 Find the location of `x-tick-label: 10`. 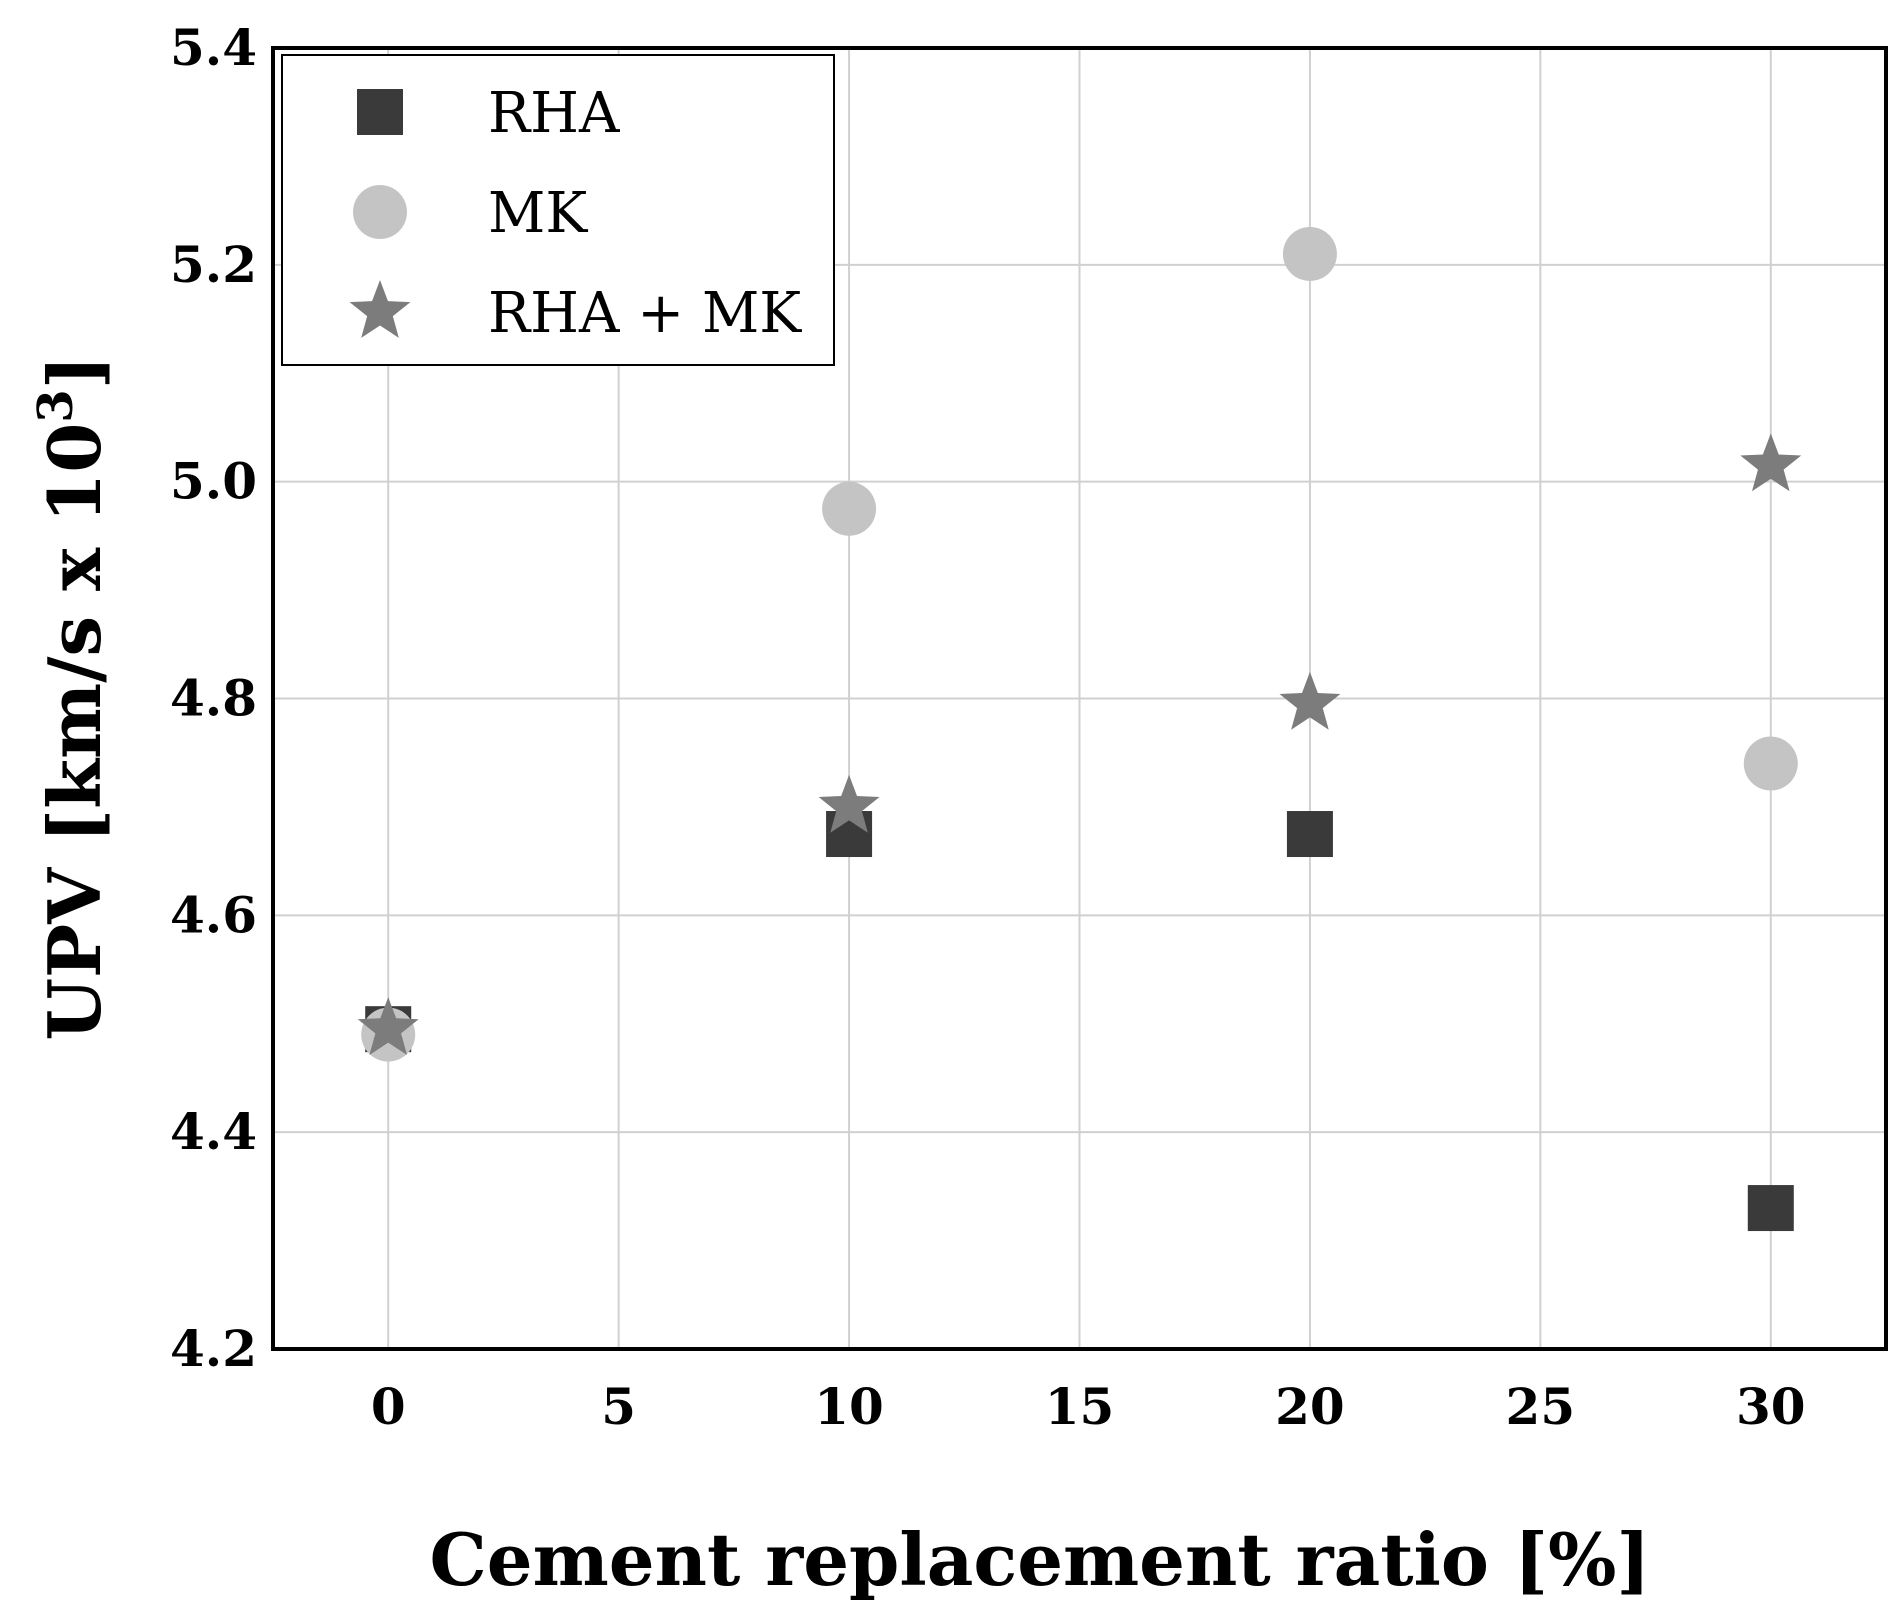

x-tick-label: 10 is located at coordinates (849, 1406).